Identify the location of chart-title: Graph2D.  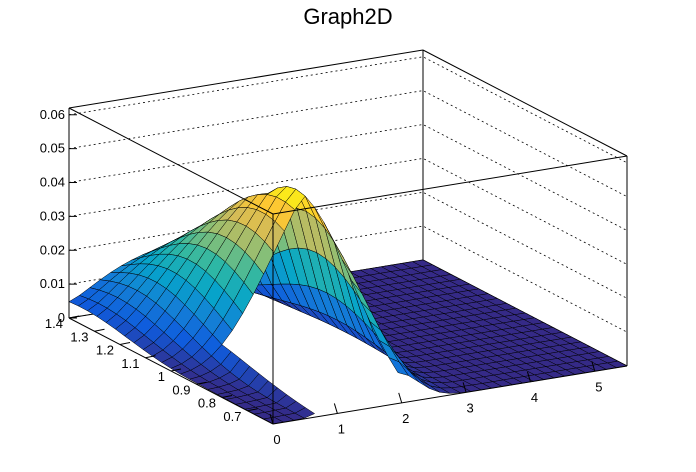
(348, 16).